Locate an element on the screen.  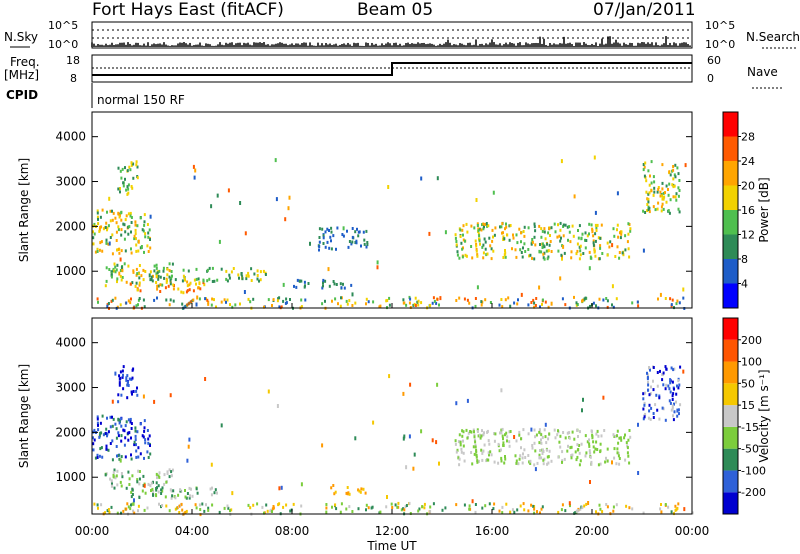
cpid-value: normal 150 RF is located at coordinates (141, 100).